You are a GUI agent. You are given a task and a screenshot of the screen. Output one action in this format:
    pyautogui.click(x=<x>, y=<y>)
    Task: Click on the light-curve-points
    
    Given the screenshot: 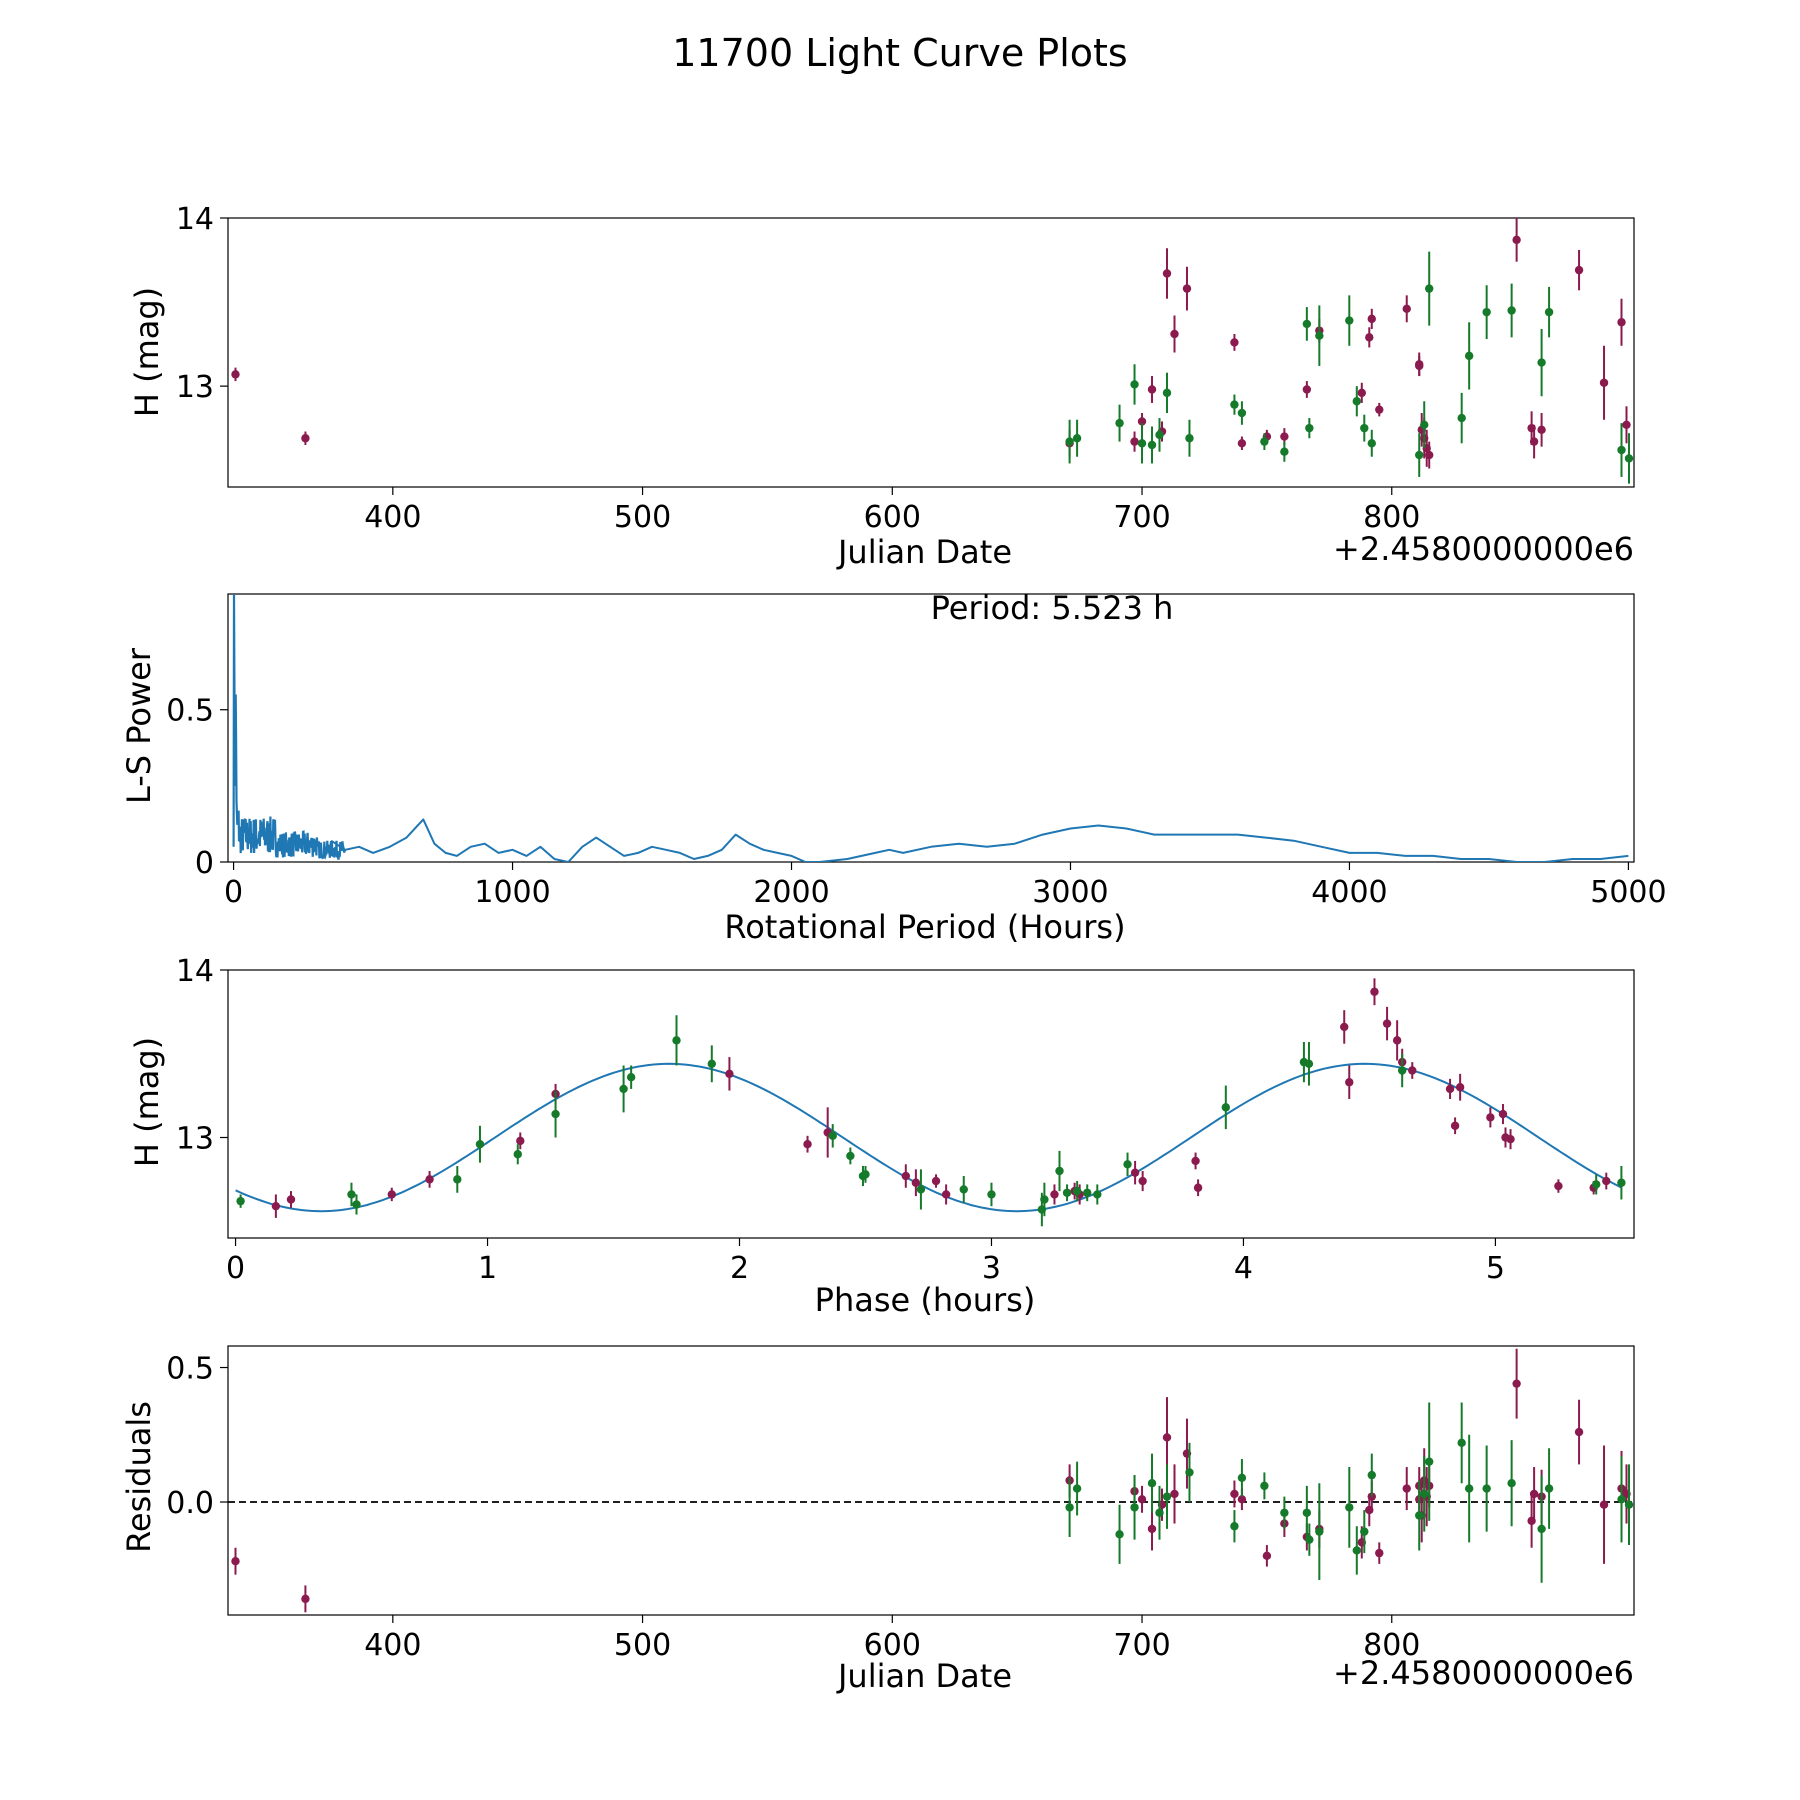 What is the action you would take?
    pyautogui.click(x=932, y=351)
    